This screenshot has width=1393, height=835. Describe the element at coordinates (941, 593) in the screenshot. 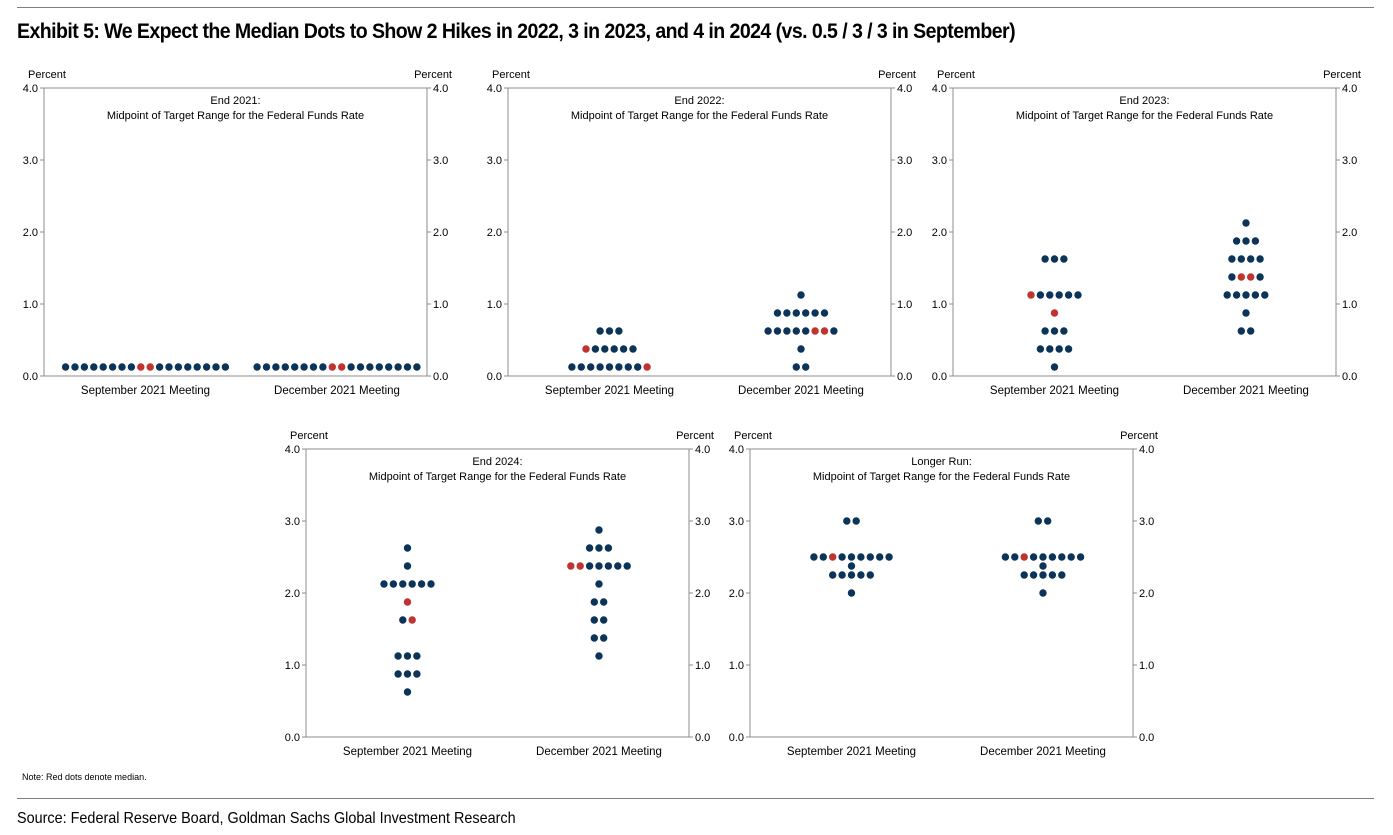

I see `plot-frame` at that location.